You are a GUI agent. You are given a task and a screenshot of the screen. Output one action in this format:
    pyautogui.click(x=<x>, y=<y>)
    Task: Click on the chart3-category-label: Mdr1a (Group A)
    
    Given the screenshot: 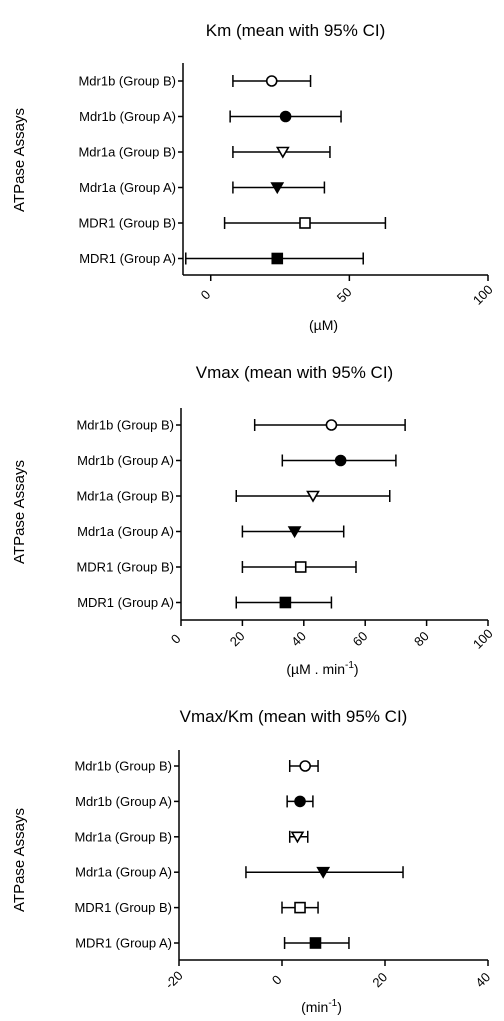 What is the action you would take?
    pyautogui.click(x=123, y=872)
    